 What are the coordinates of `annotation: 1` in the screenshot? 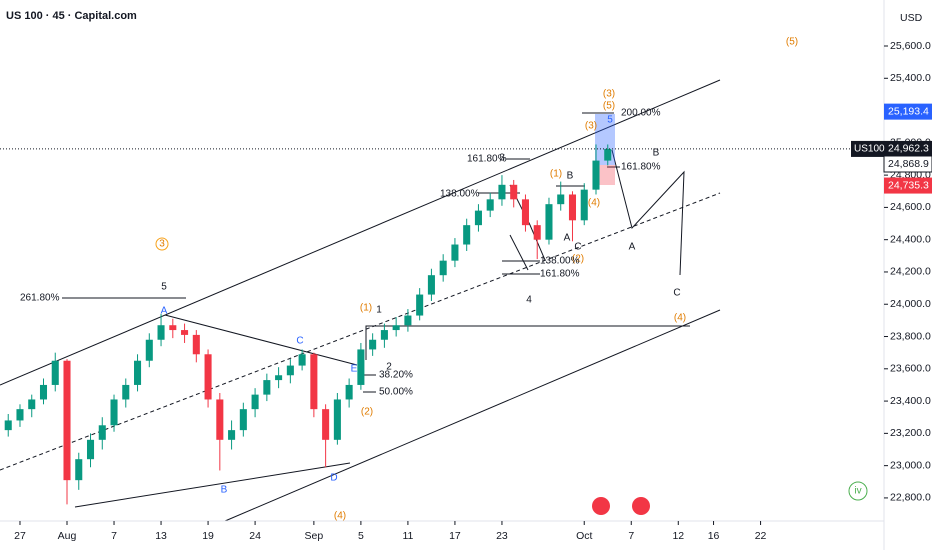 It's located at (379, 310).